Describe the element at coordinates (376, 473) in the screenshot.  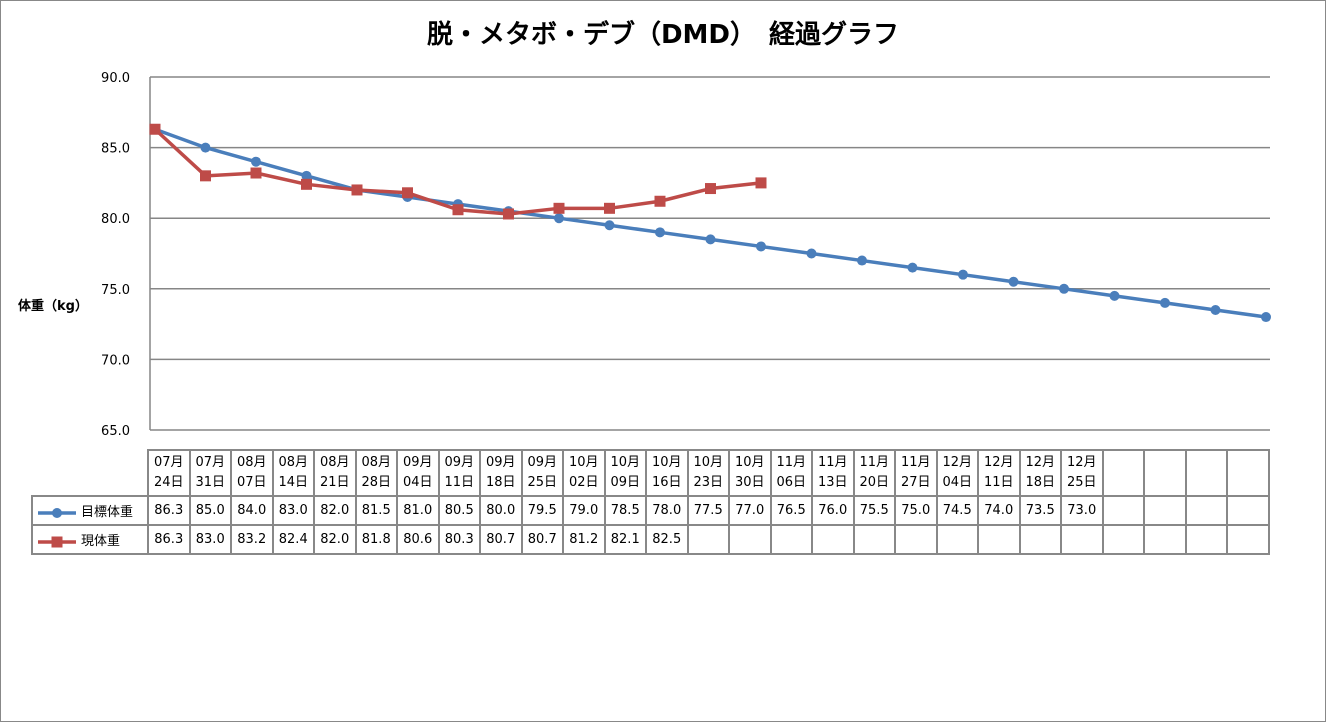
I see `category-header: 08月 28日` at that location.